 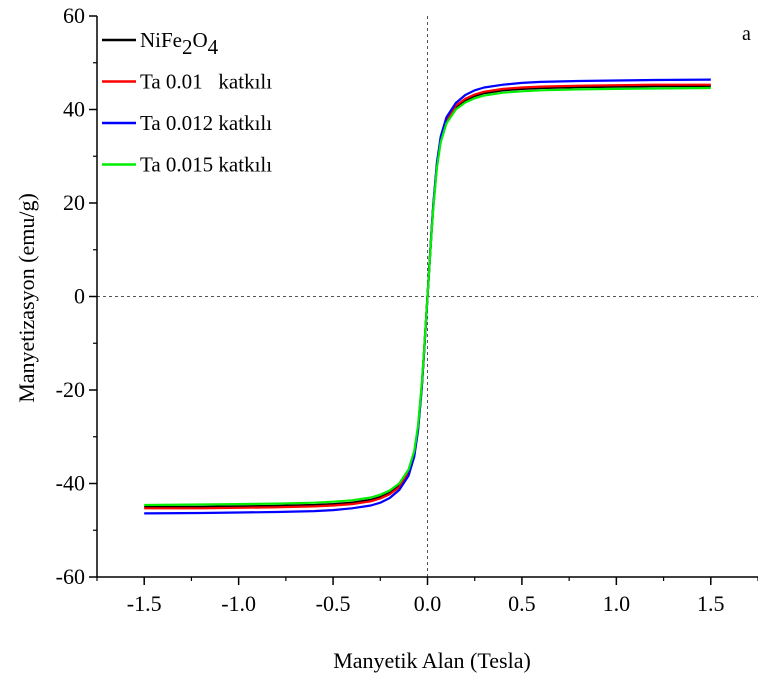 What do you see at coordinates (522, 603) in the screenshot?
I see `x-tick-label: 0.5` at bounding box center [522, 603].